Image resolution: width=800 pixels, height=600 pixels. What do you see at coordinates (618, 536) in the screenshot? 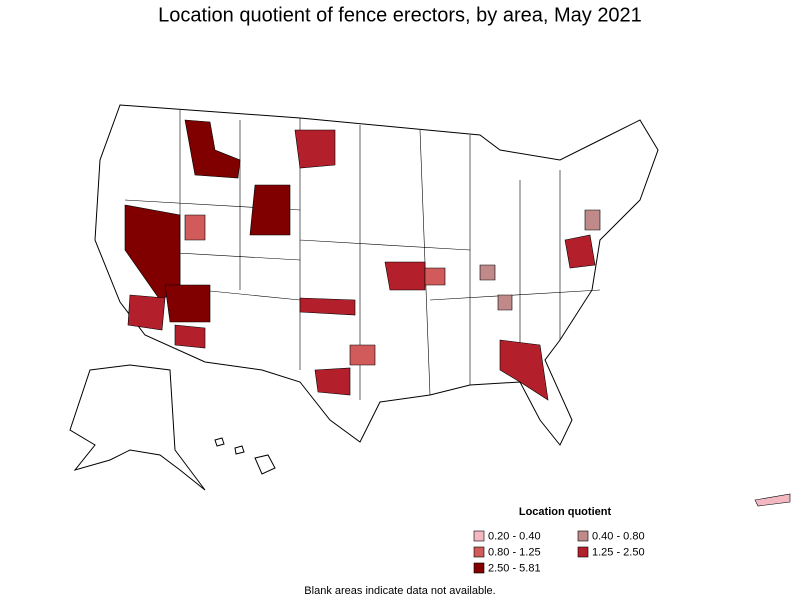
I see `legend-label: 0.40 - 0.80` at bounding box center [618, 536].